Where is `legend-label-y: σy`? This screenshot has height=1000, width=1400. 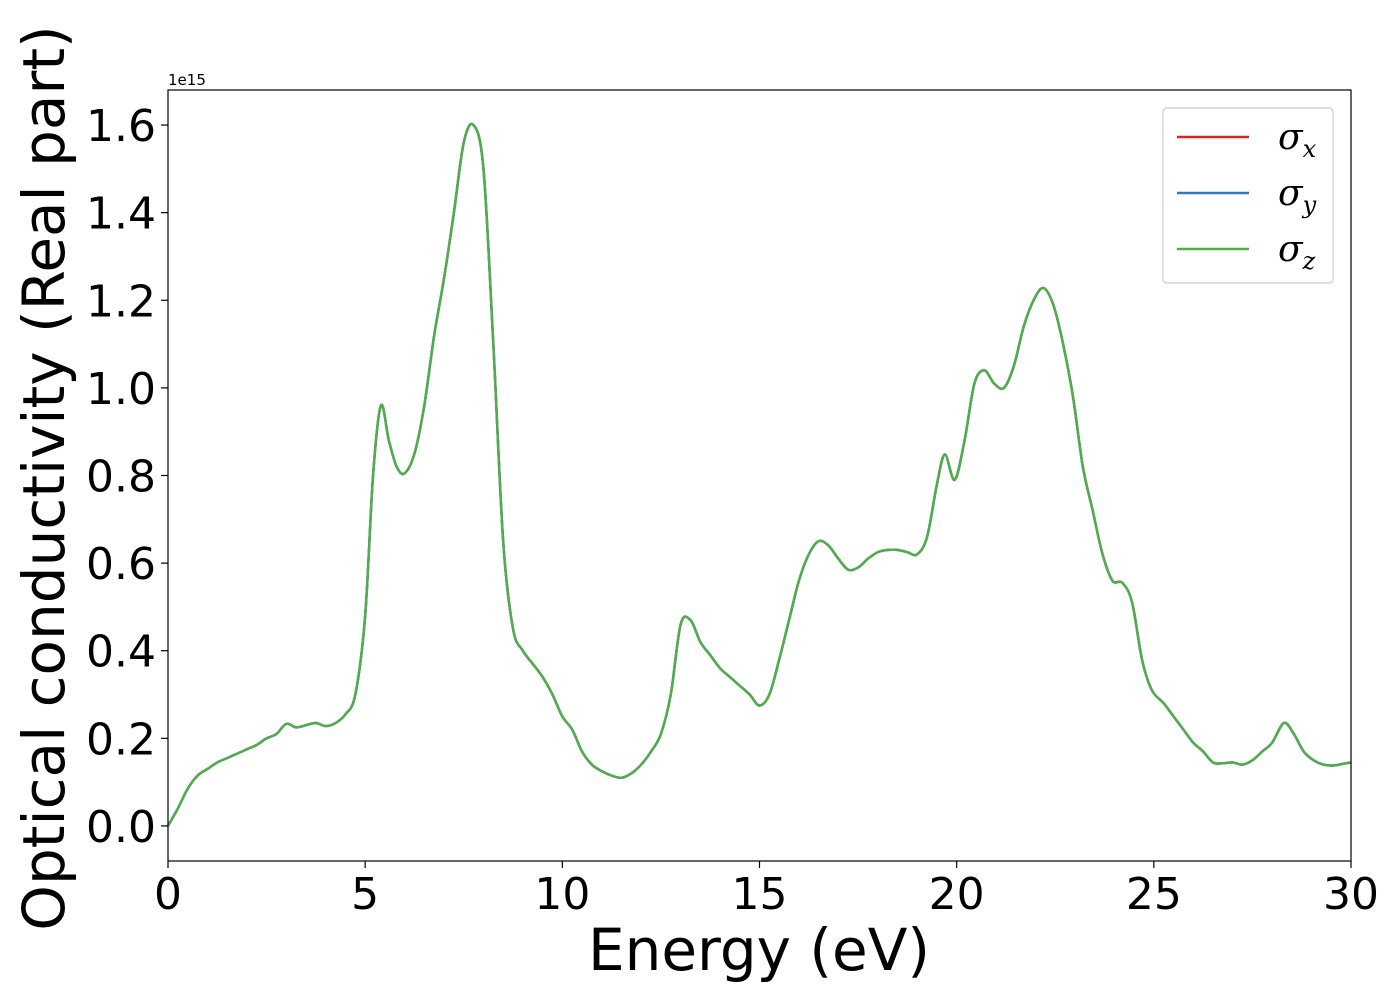 legend-label-y: σy is located at coordinates (1297, 196).